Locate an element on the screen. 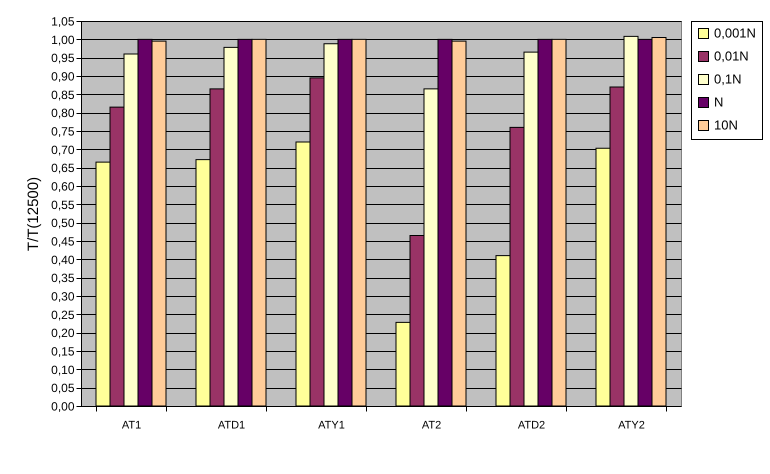 The width and height of the screenshot is (770, 474). y-tick-label: 0,35 is located at coordinates (63, 278).